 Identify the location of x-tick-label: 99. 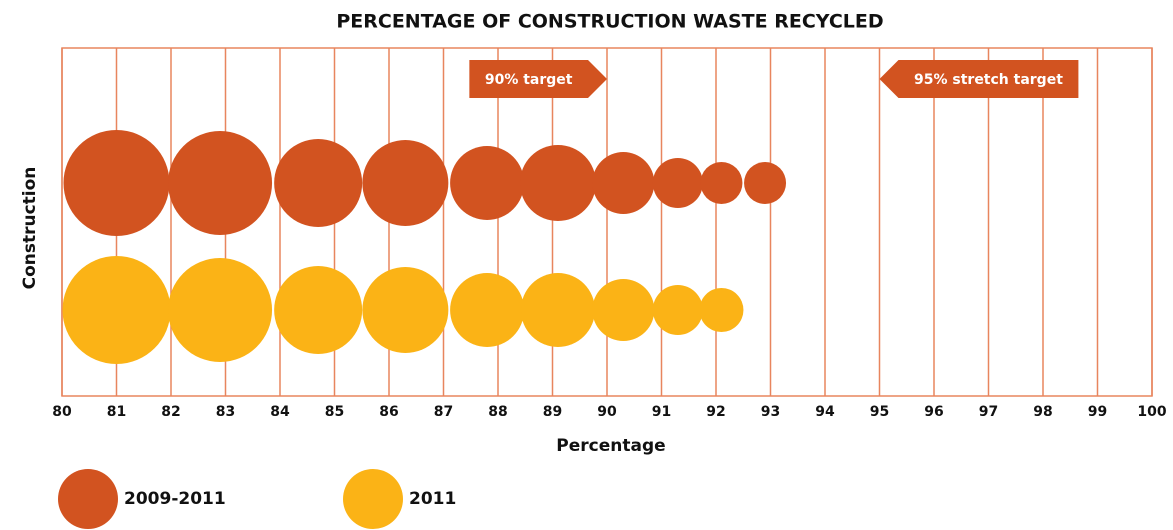
(1097, 412).